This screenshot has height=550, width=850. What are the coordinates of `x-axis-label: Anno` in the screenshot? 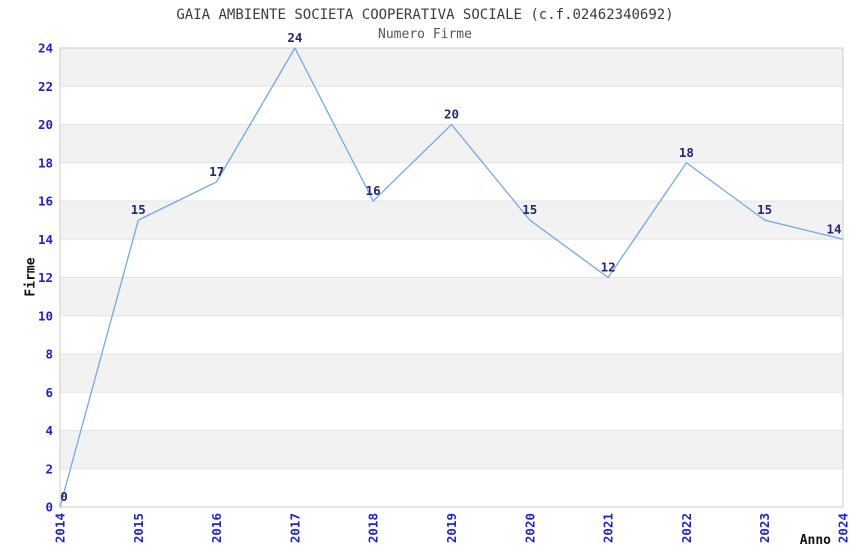 It's located at (815, 540).